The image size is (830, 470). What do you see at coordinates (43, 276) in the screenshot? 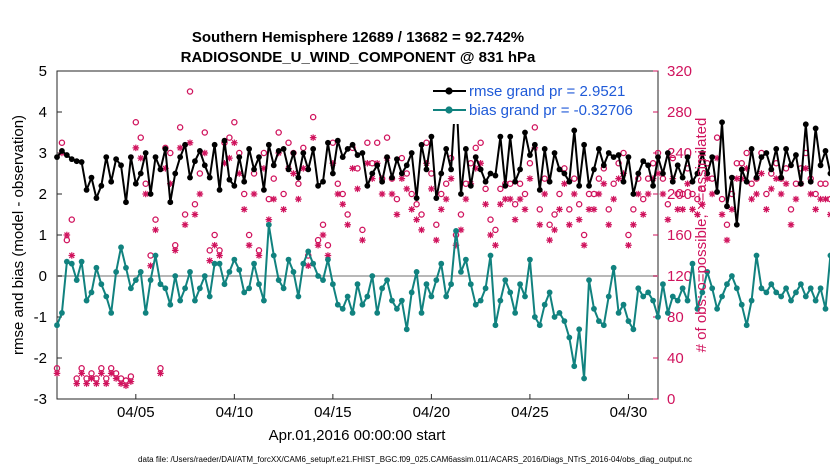
I see `y-tick-label: 0` at bounding box center [43, 276].